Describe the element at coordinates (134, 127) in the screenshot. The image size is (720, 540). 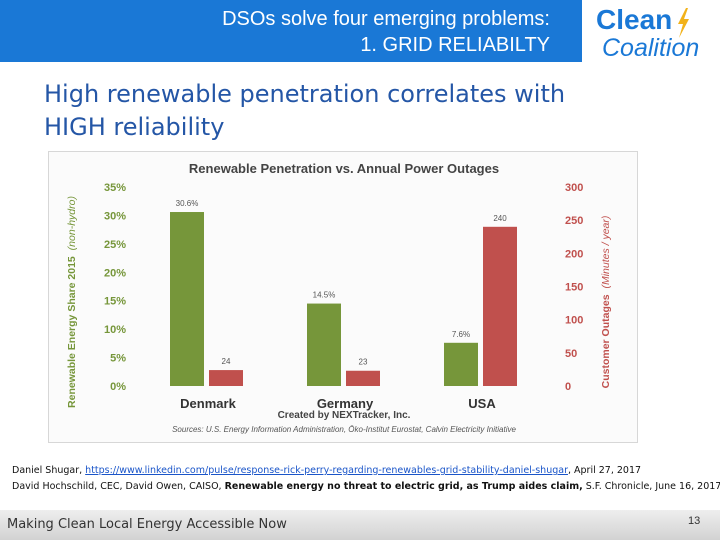
I see `slide-title-line-2: HIGH reliability` at that location.